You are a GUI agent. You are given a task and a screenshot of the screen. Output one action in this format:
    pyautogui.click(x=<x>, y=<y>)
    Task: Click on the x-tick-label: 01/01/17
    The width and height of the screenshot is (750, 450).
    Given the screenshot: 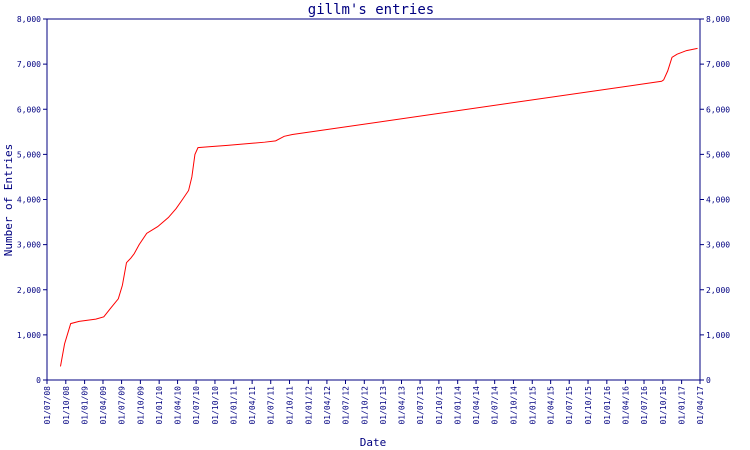 What is the action you would take?
    pyautogui.click(x=682, y=405)
    